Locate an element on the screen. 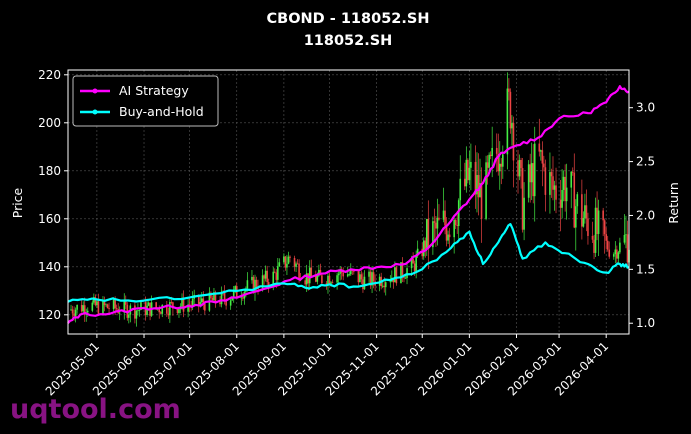  y-tick-label: 140 is located at coordinates (49, 267).